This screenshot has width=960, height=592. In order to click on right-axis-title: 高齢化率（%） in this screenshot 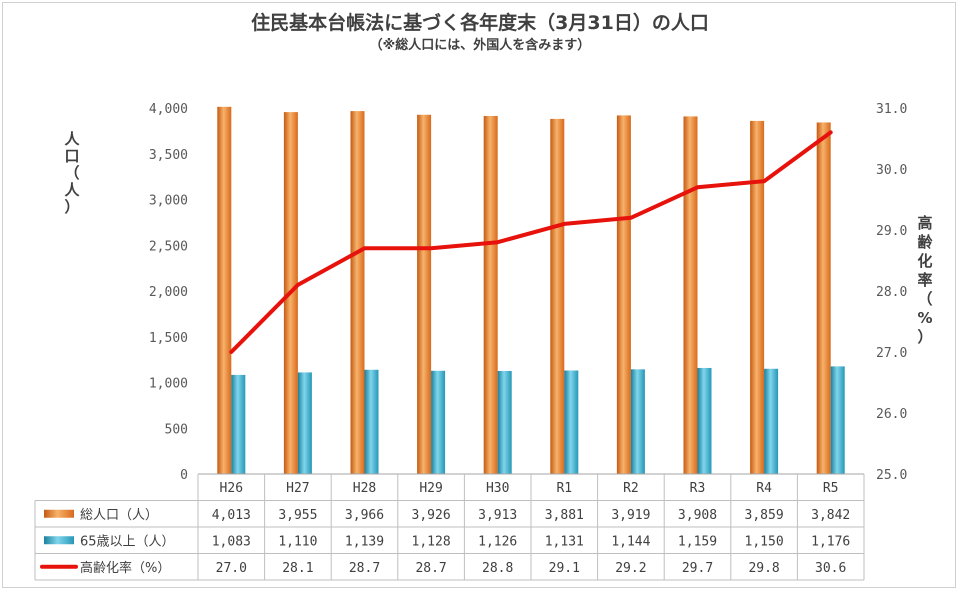, I will do `click(925, 280)`.